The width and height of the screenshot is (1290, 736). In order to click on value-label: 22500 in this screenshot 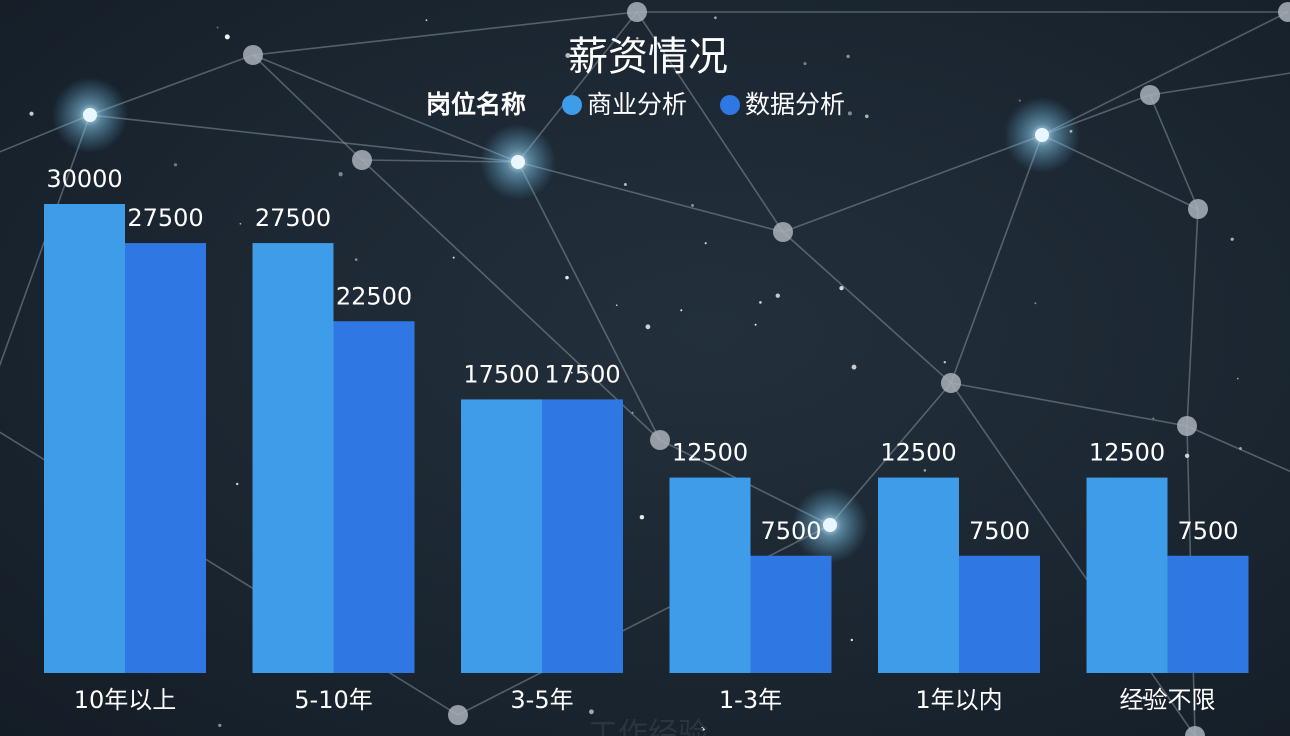, I will do `click(374, 296)`.